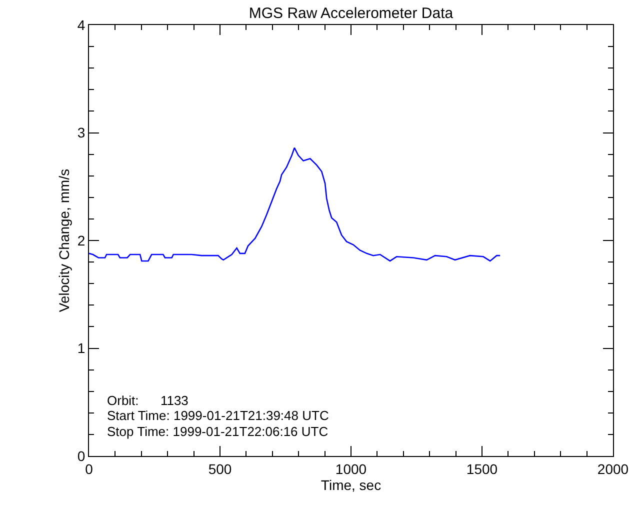  I want to click on y-axis-title: Velocity Change, mm/s, so click(64, 240).